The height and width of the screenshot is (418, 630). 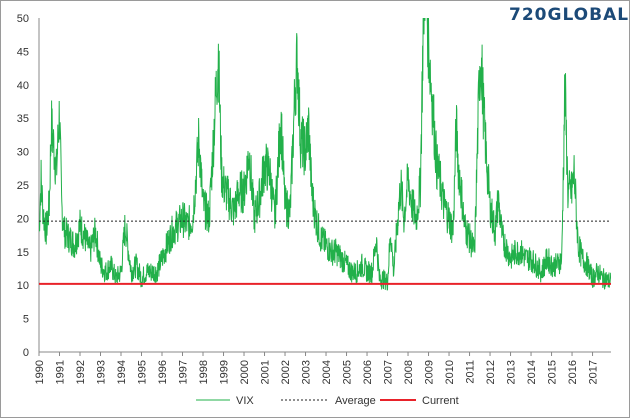 I want to click on y-tick-label: 30, so click(x=23, y=153).